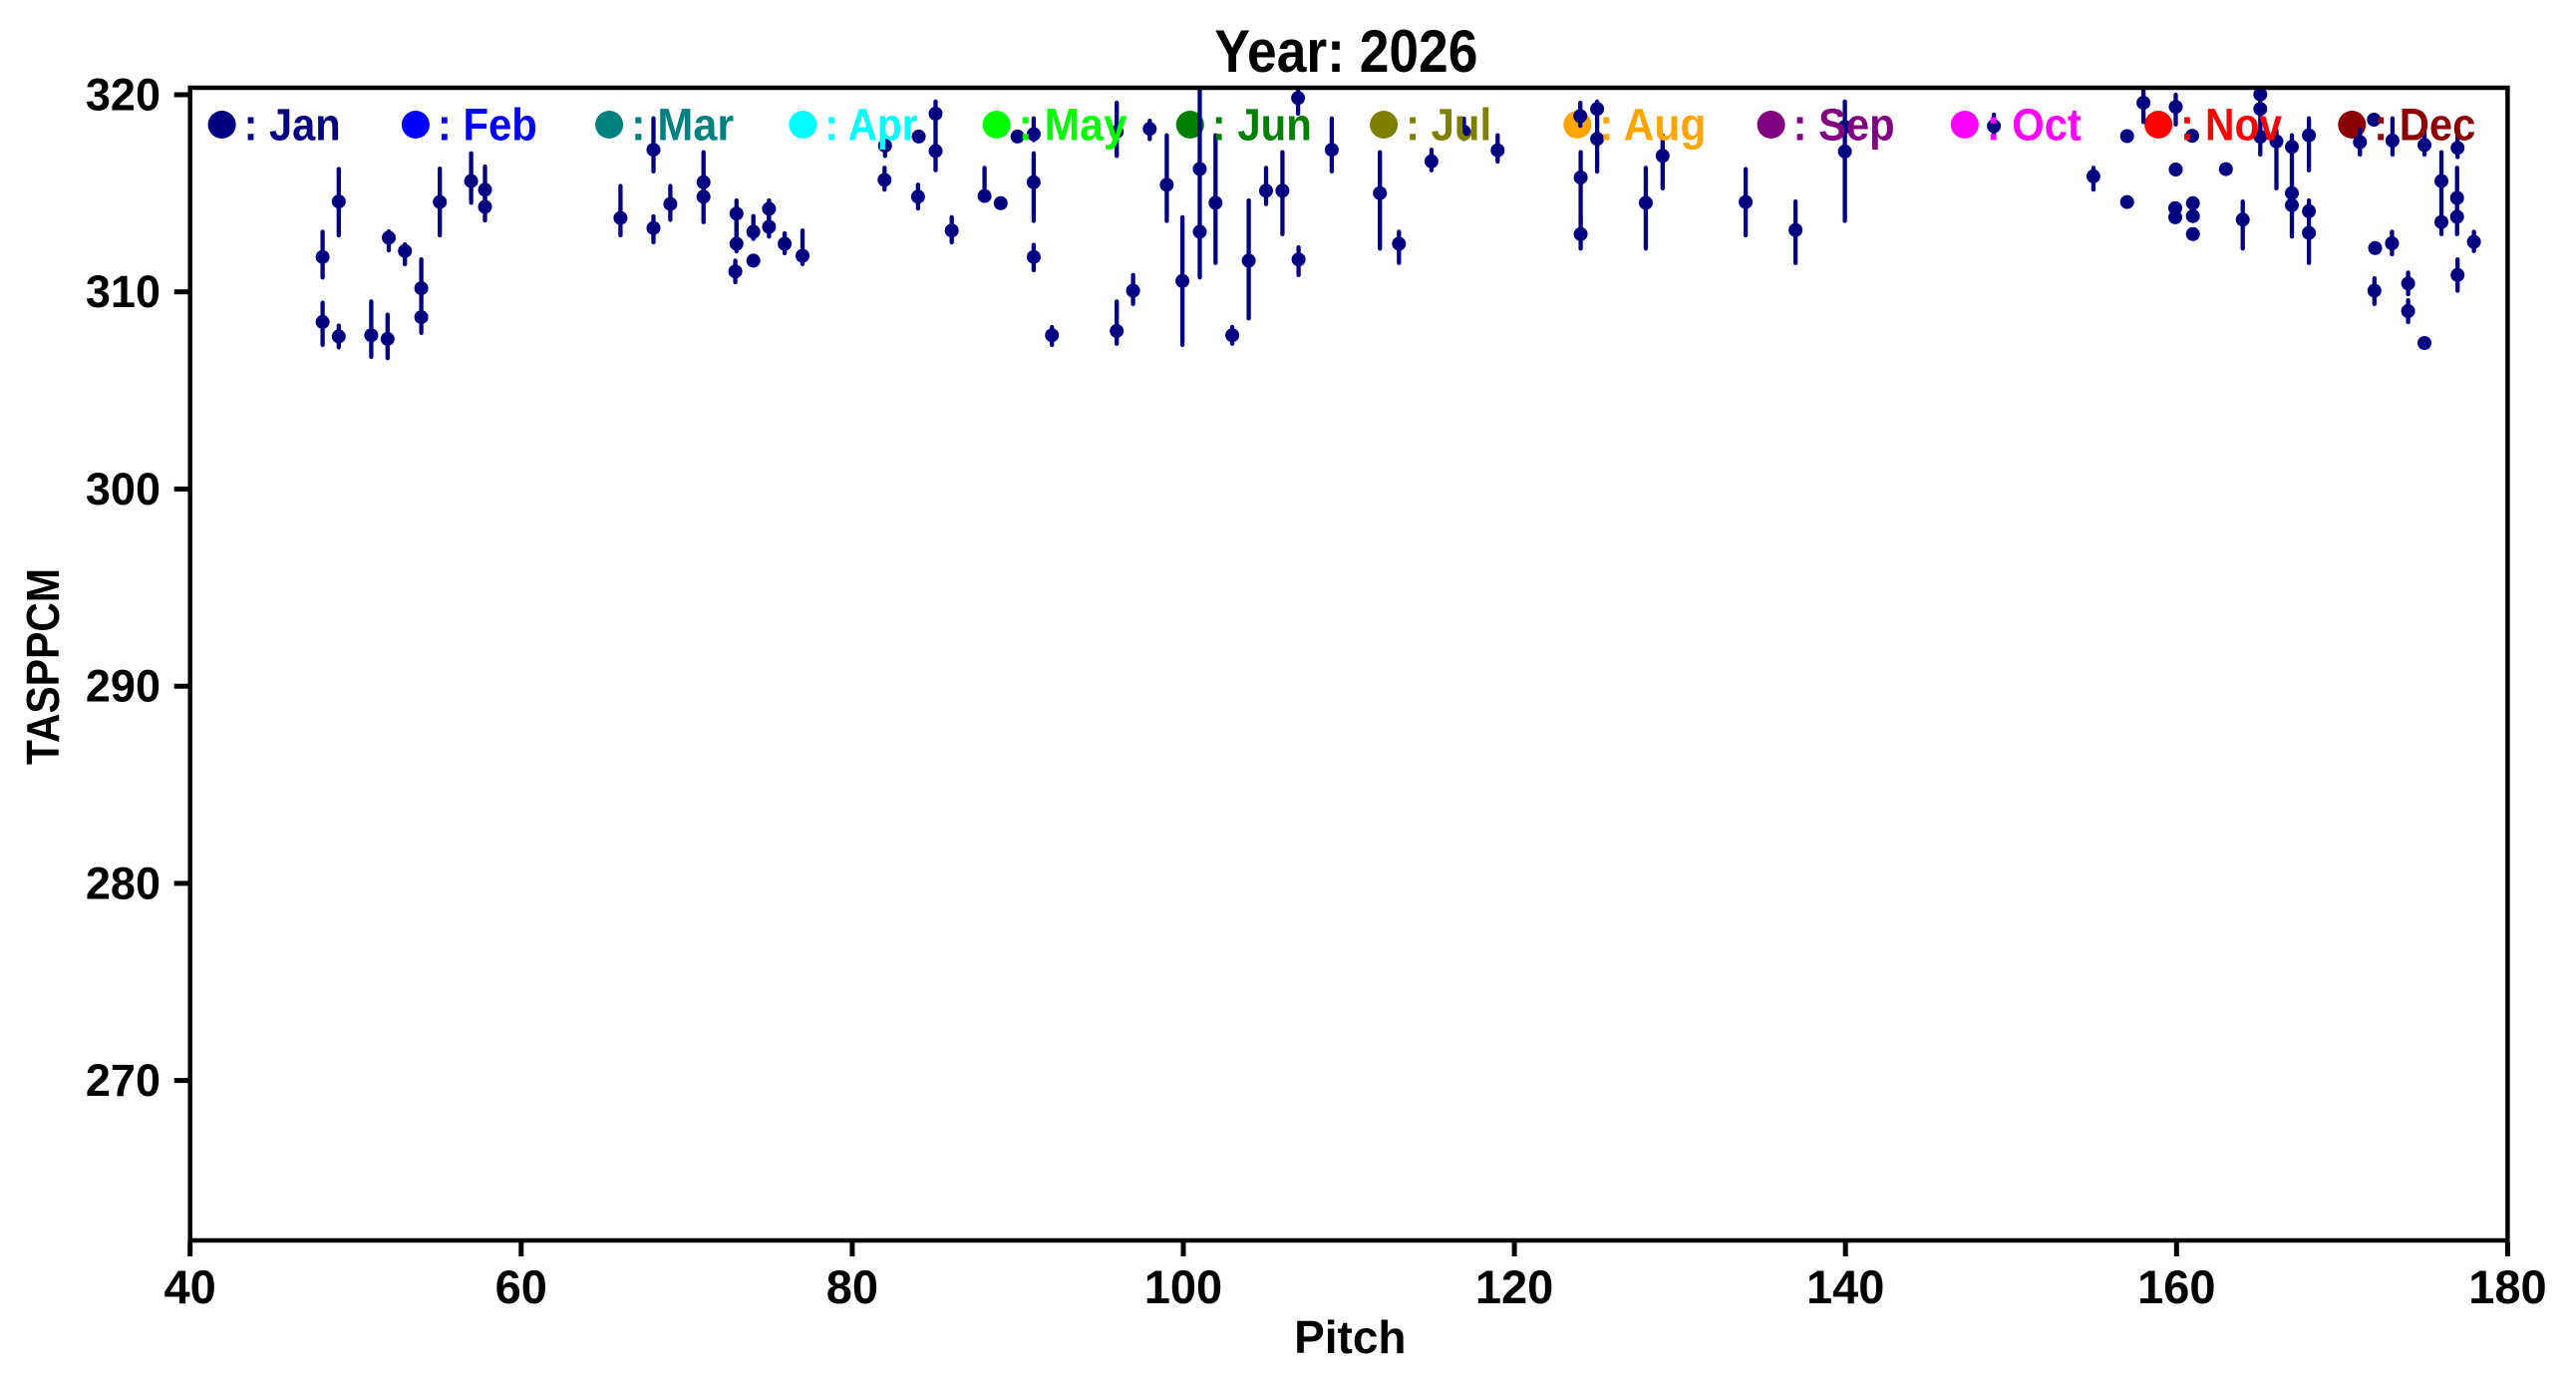 The height and width of the screenshot is (1387, 2576). What do you see at coordinates (1845, 1286) in the screenshot?
I see `svg-text: 140` at bounding box center [1845, 1286].